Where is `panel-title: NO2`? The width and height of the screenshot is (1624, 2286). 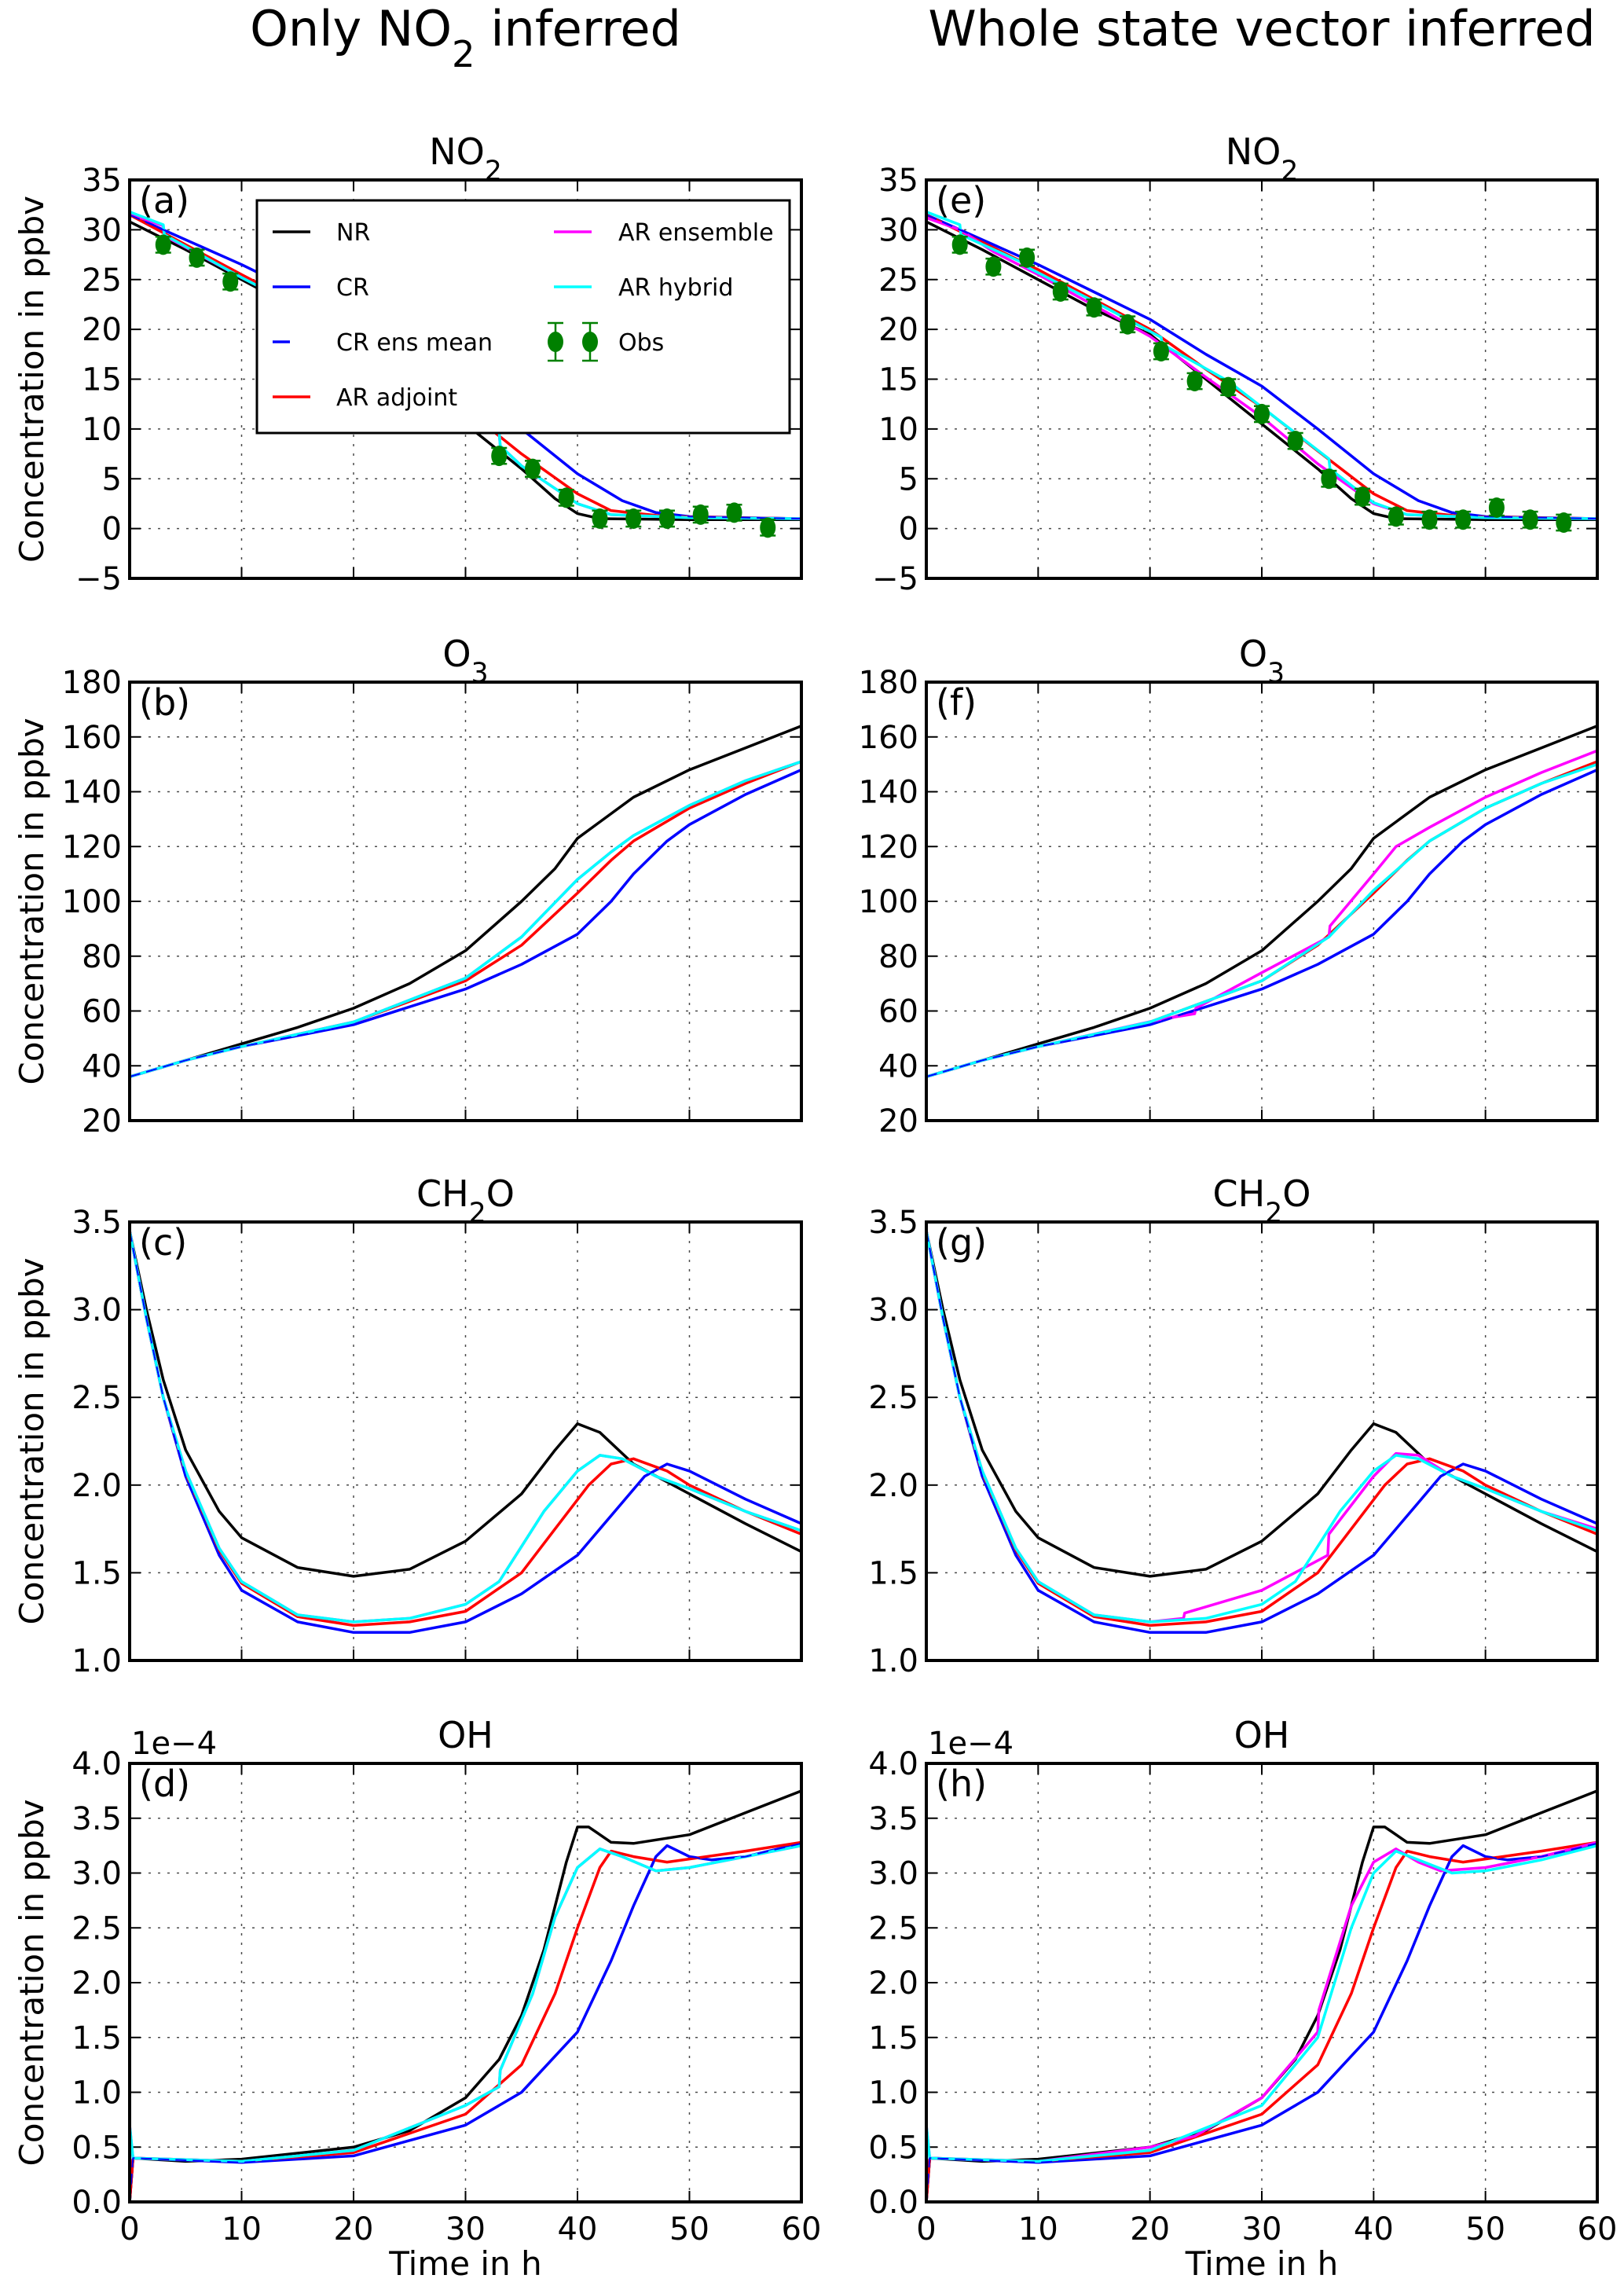
panel-title: NO2 is located at coordinates (1262, 158).